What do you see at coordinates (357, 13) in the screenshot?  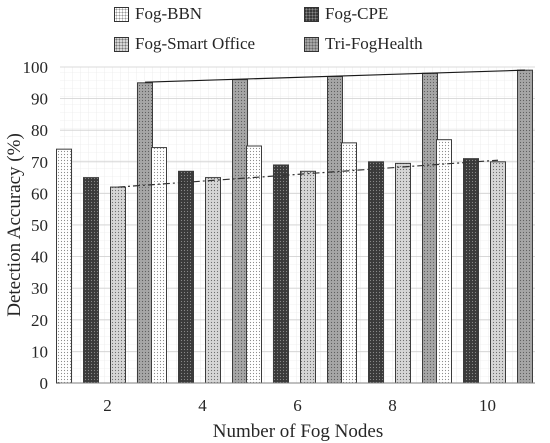 I see `legend-label-fog-cpe: Fog-CPE` at bounding box center [357, 13].